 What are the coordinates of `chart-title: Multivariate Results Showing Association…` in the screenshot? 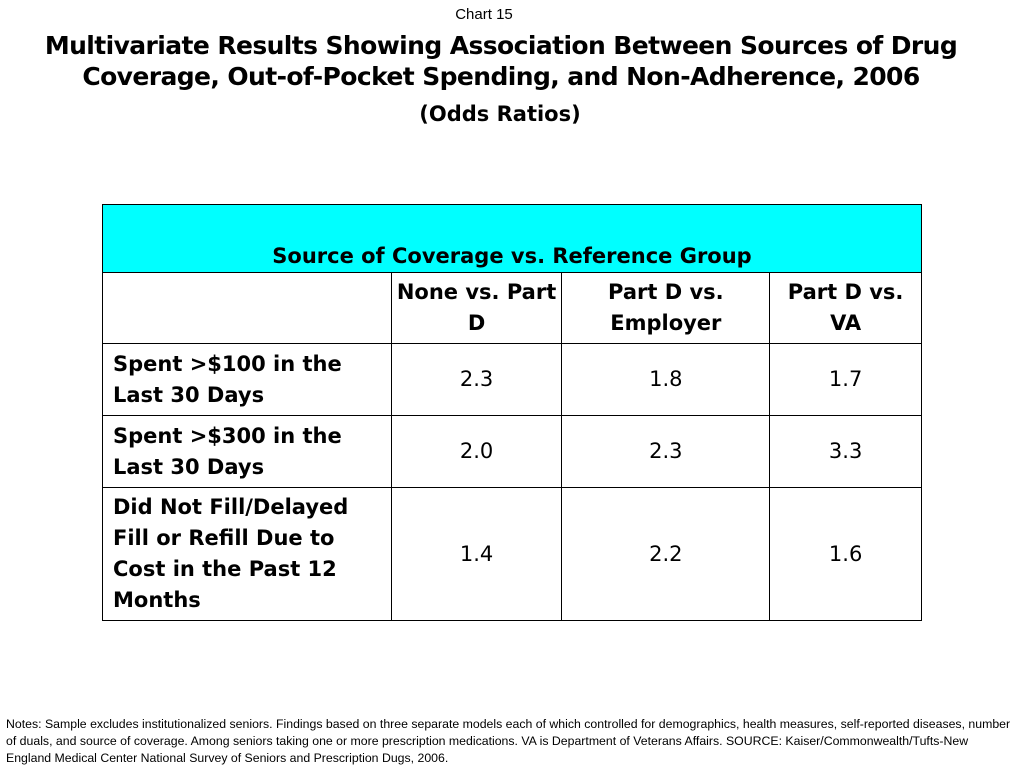 It's located at (501, 61).